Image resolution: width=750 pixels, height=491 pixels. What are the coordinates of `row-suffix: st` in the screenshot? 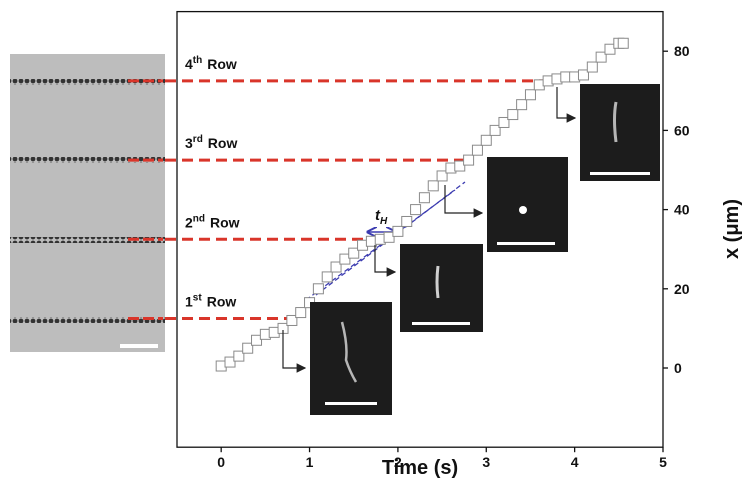 It's located at (198, 298).